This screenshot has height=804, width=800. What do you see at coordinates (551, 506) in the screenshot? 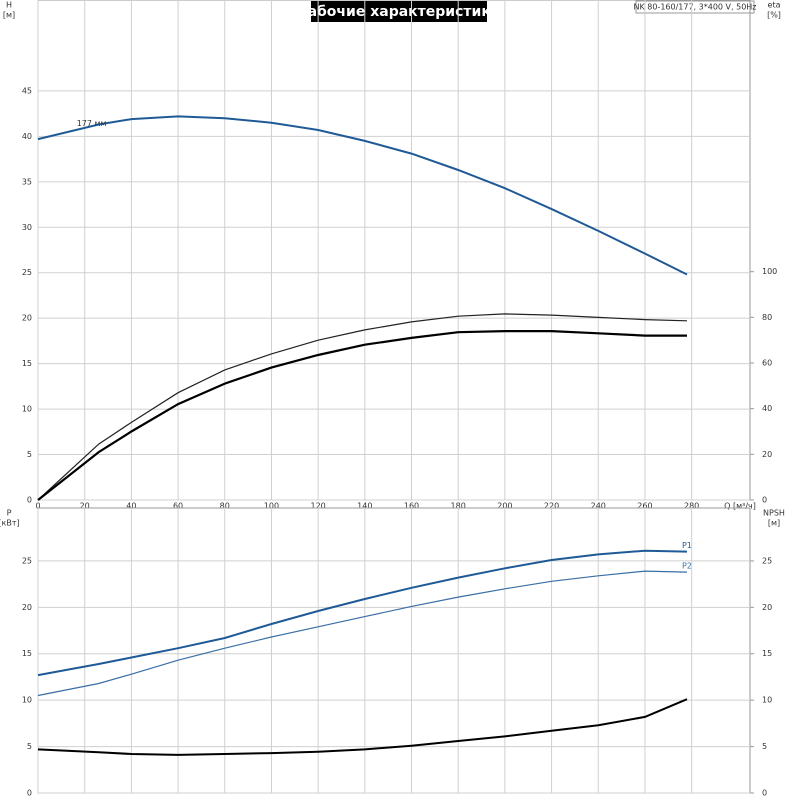
I see `x-tick-label: 220` at bounding box center [551, 506].